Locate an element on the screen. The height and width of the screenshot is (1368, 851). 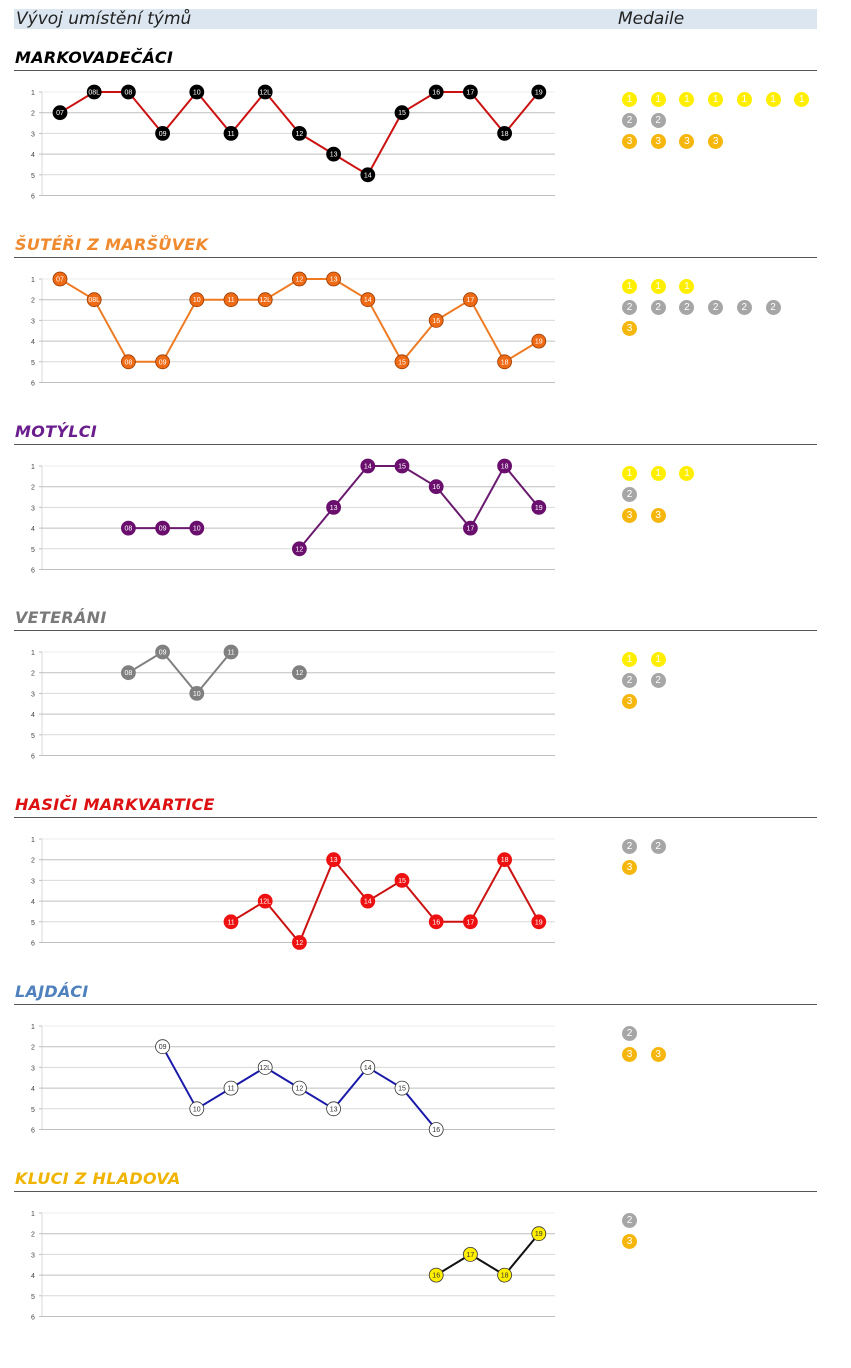
point-label: 08L is located at coordinates (94, 93).